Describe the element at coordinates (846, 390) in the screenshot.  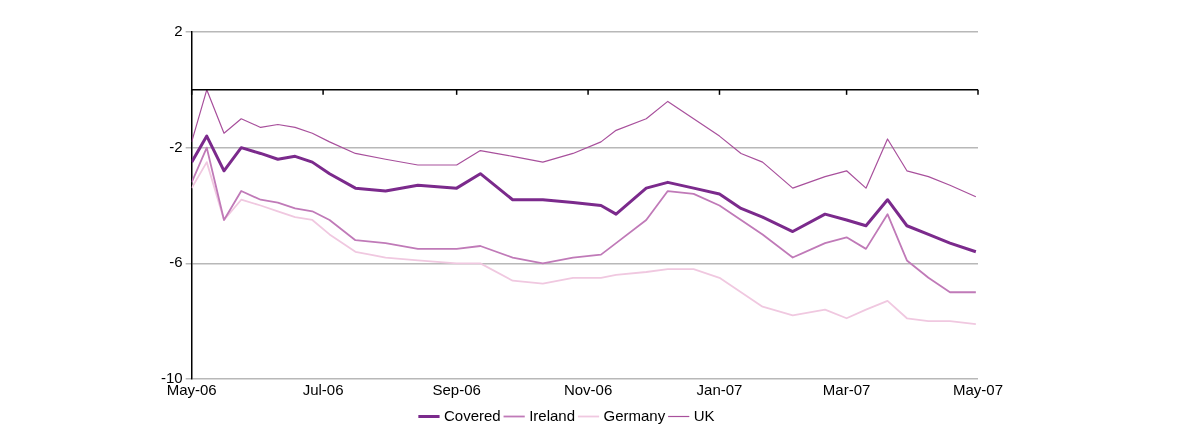
I see `x-tick-label: Mar-07` at that location.